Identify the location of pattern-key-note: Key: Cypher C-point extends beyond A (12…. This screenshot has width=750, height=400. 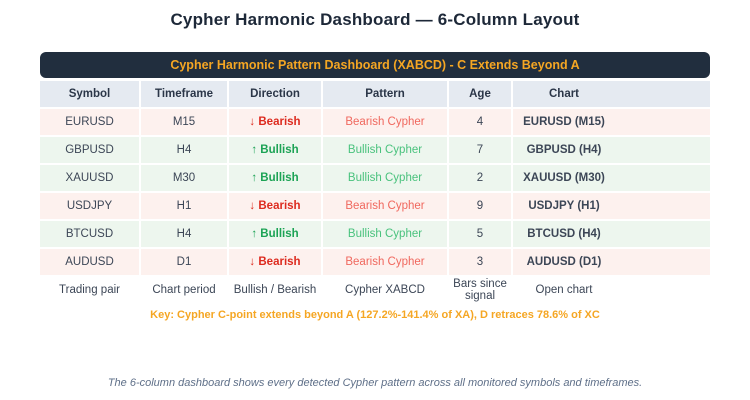
(375, 315).